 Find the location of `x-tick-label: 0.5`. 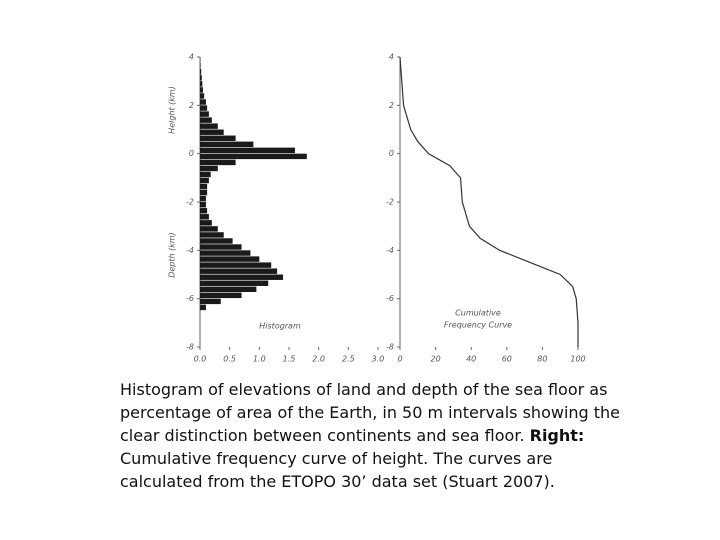

x-tick-label: 0.5 is located at coordinates (229, 359).